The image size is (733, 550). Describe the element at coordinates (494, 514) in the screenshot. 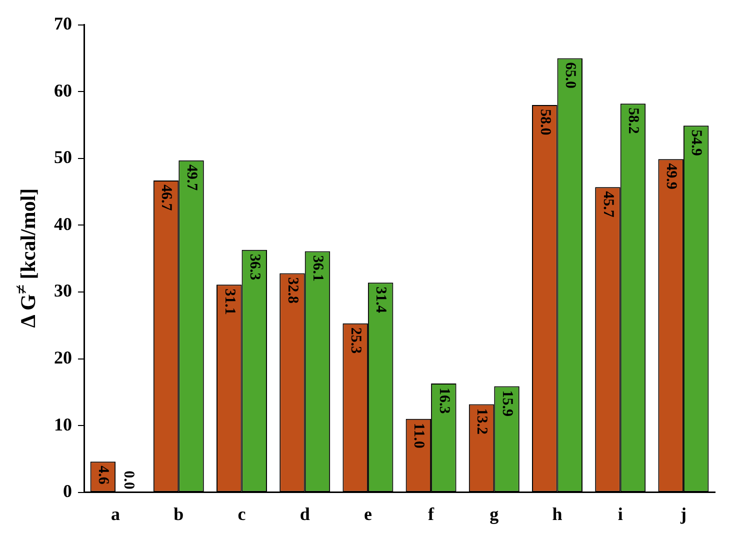

I see `x-tick-label: g` at that location.